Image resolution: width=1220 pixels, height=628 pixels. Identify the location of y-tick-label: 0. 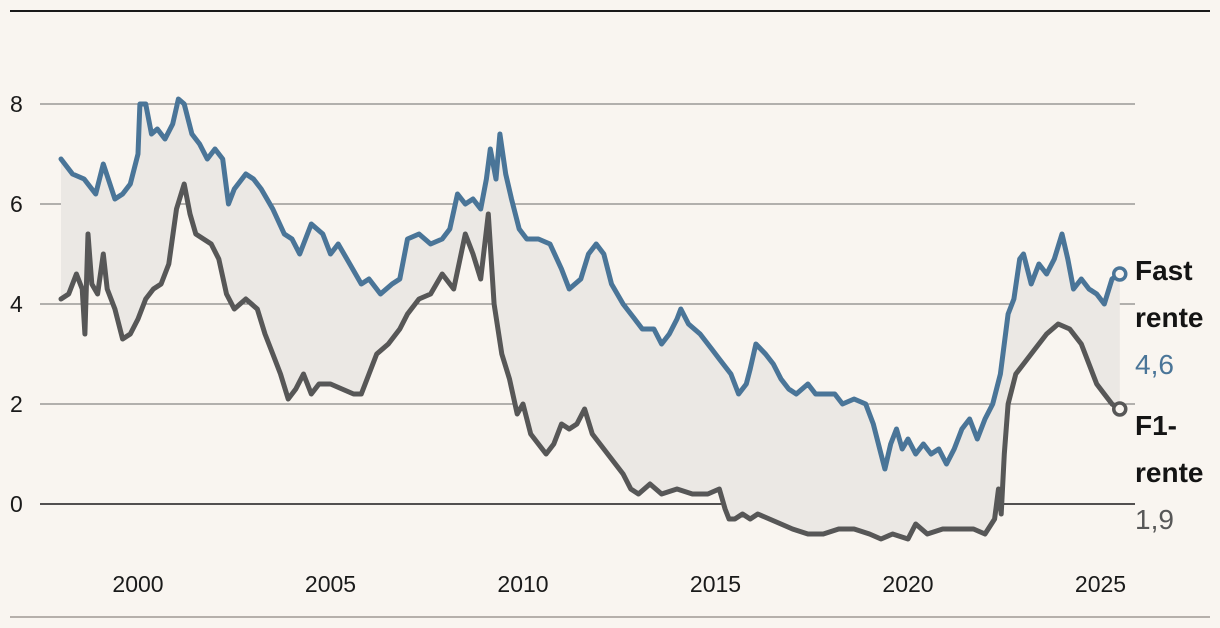
(16, 504).